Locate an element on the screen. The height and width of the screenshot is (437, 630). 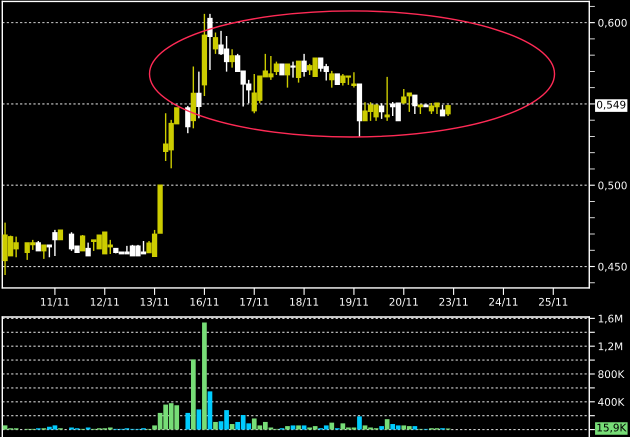
x-tick-label: 19/11 is located at coordinates (354, 302).